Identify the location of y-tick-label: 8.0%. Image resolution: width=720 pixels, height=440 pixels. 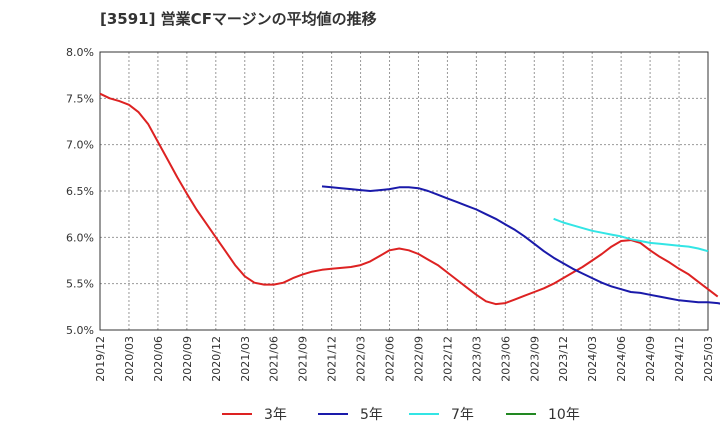
(80, 52).